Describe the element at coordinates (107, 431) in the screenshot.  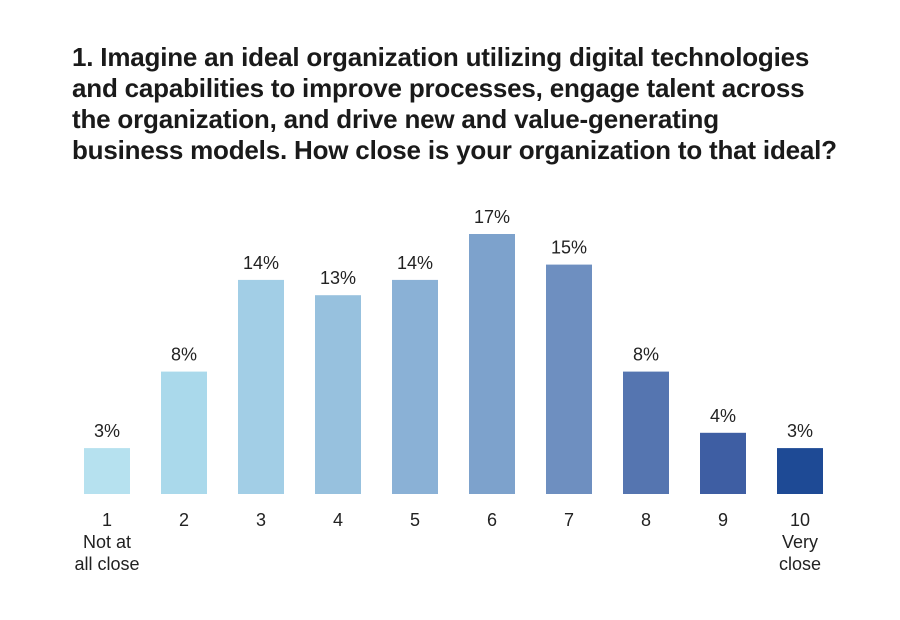
I see `value-label-1: 3%` at that location.